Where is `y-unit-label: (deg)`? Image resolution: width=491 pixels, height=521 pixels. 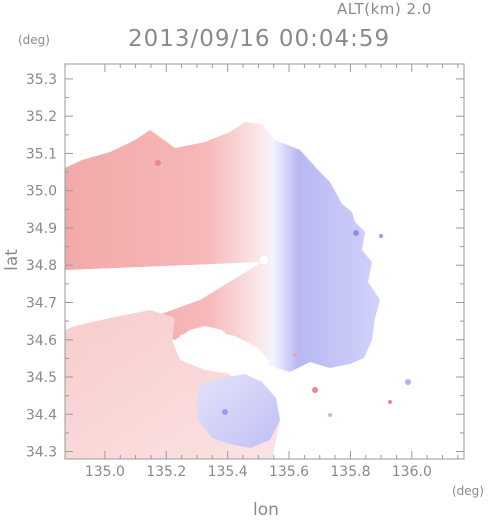 y-unit-label: (deg) is located at coordinates (34, 40).